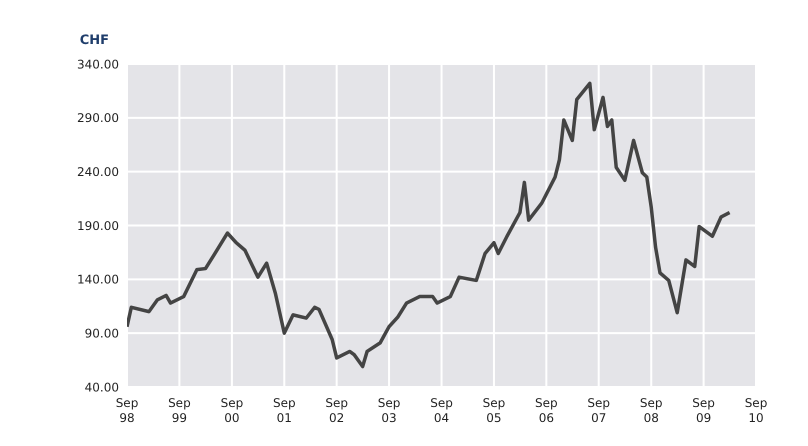 This screenshot has width=808, height=446. Describe the element at coordinates (98, 171) in the screenshot. I see `y-tick-label: 240.00` at that location.